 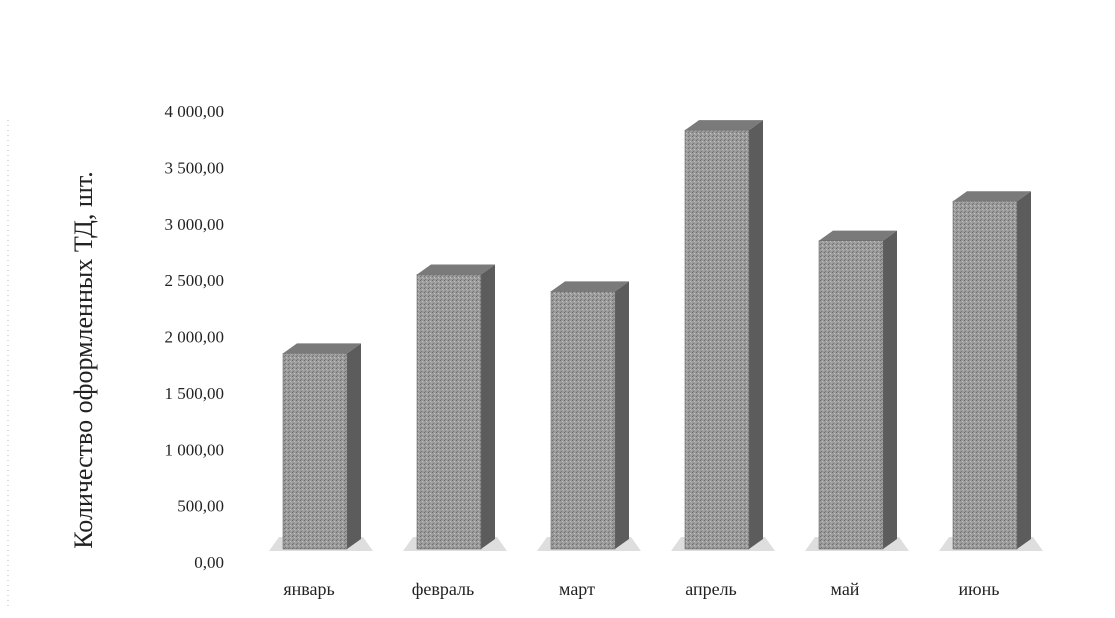 I want to click on y-axis-label: Количество оформленных ТД, шт., so click(x=83, y=359).